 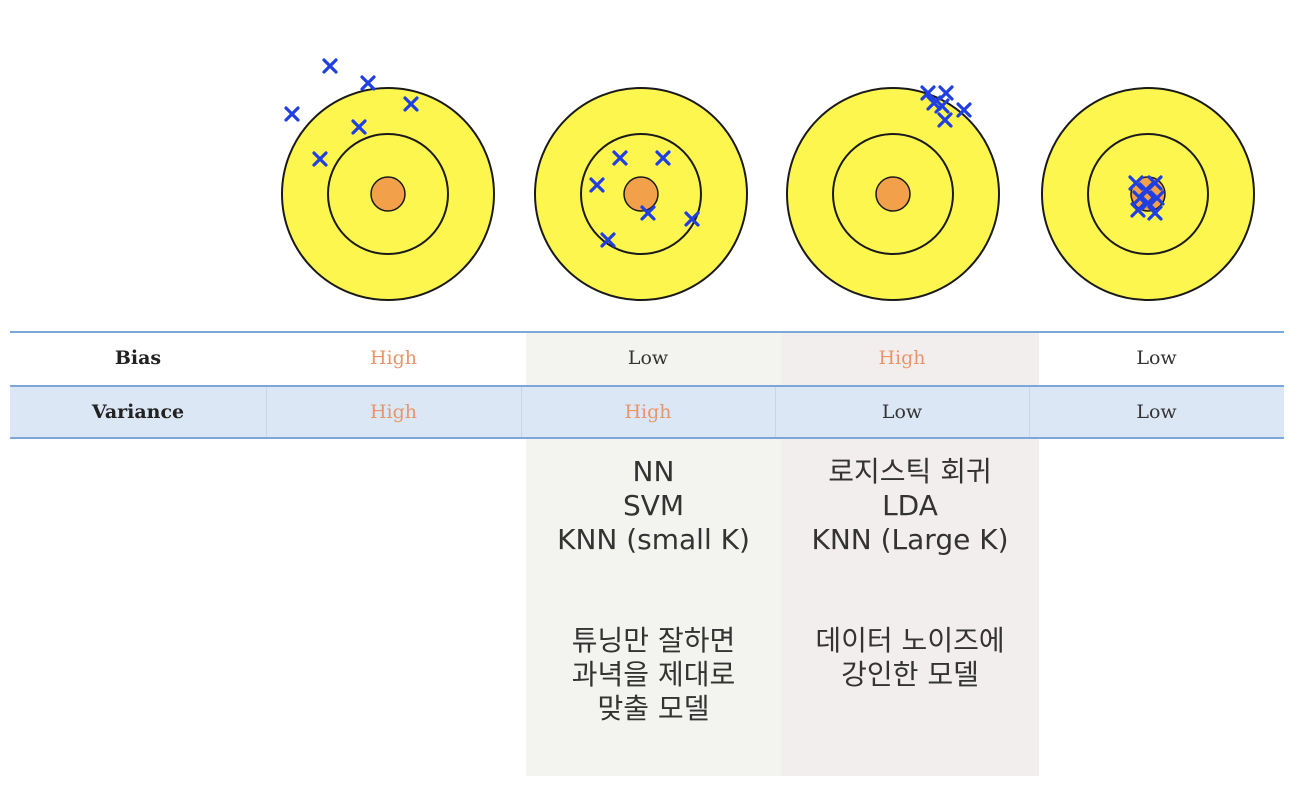 I want to click on model-name: SVM, so click(x=653, y=505).